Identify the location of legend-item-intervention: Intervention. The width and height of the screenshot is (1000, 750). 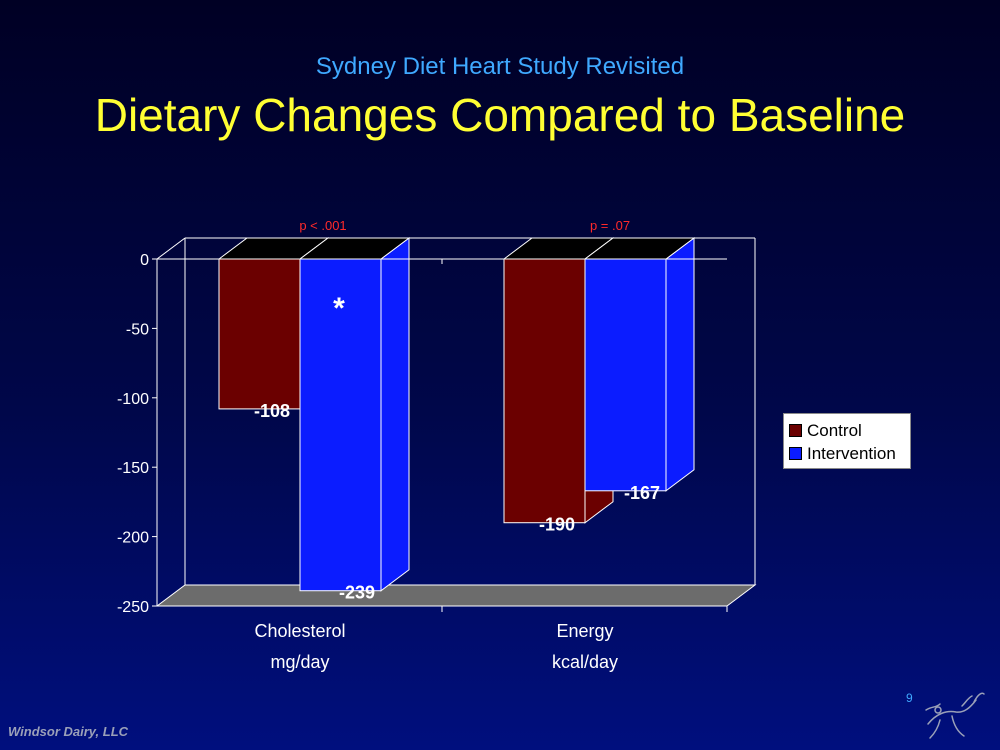
(849, 453).